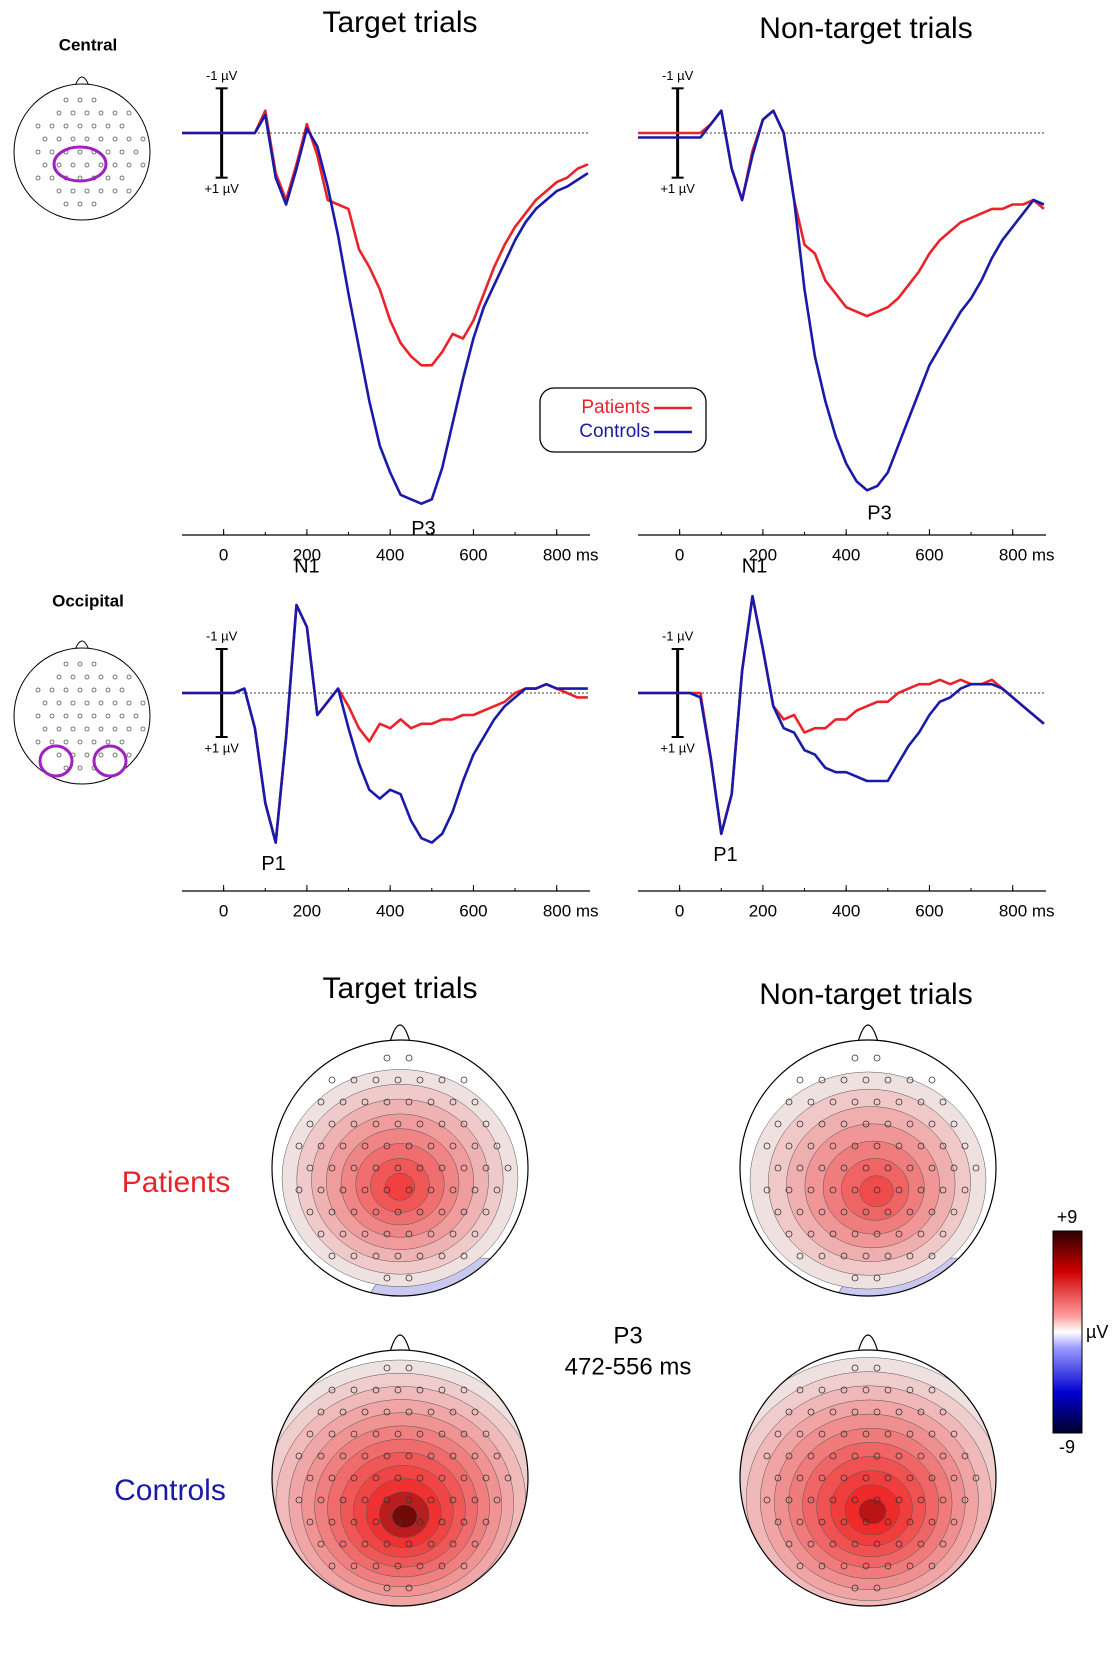 The width and height of the screenshot is (1118, 1654). I want to click on x-tick-label: 600, so click(929, 554).